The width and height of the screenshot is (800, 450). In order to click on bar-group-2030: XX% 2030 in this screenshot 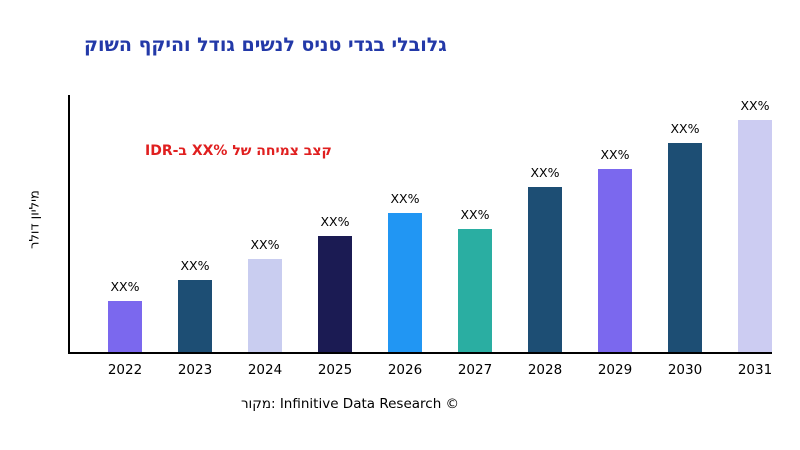, I will do `click(685, 236)`.